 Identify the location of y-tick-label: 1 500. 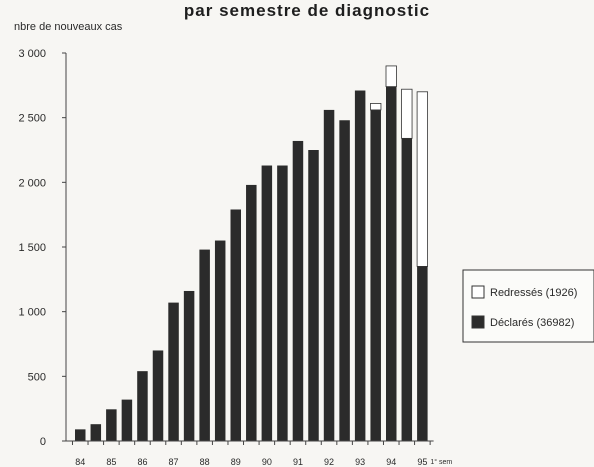
(32, 248).